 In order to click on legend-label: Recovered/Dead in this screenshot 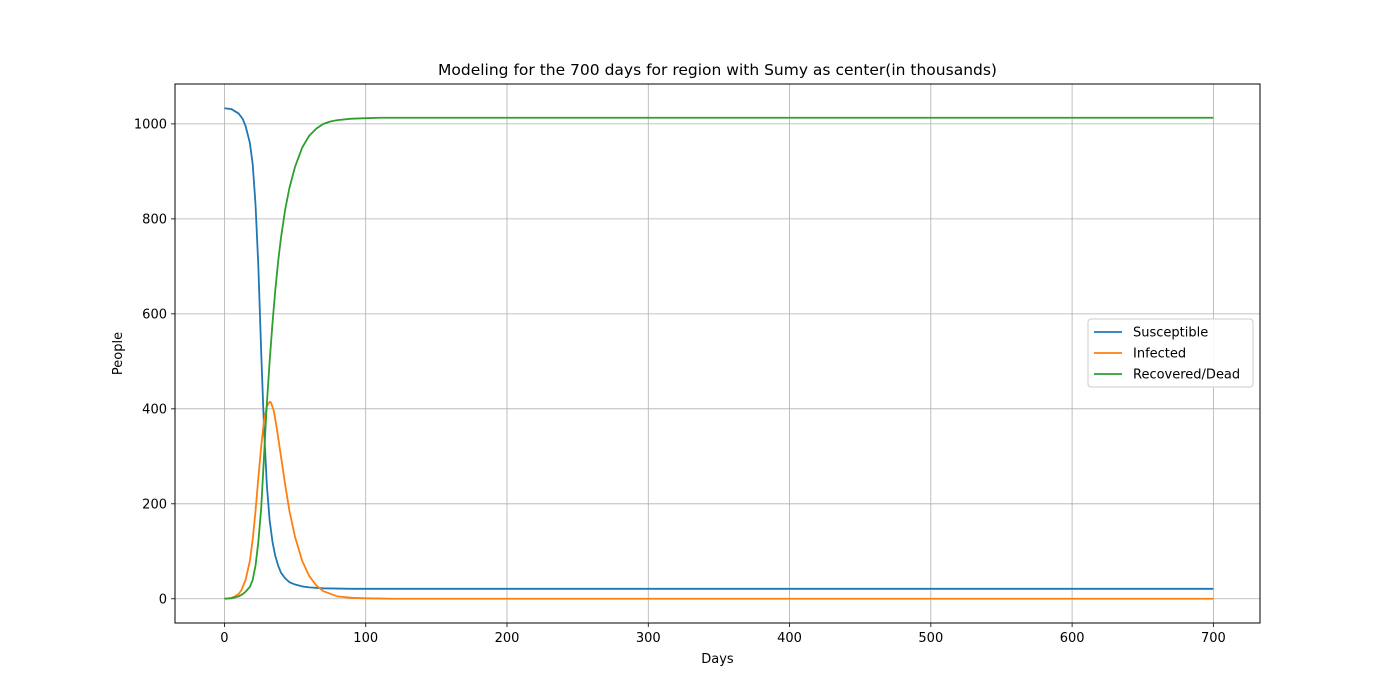, I will do `click(1186, 375)`.